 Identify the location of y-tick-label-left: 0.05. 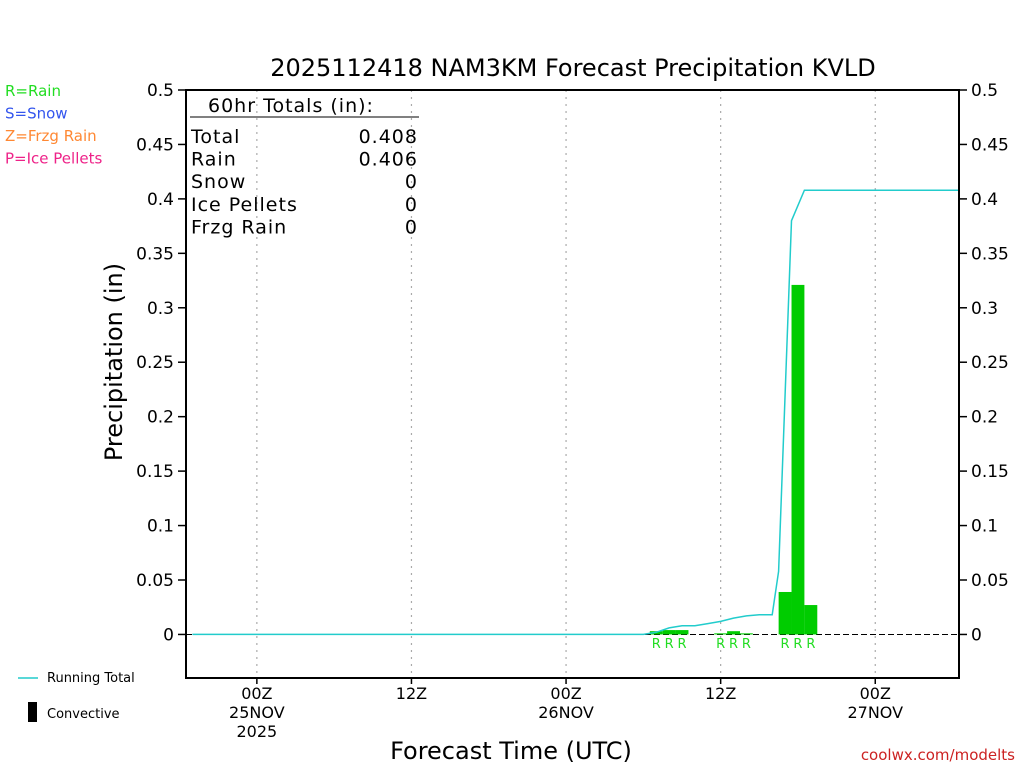
(155, 581).